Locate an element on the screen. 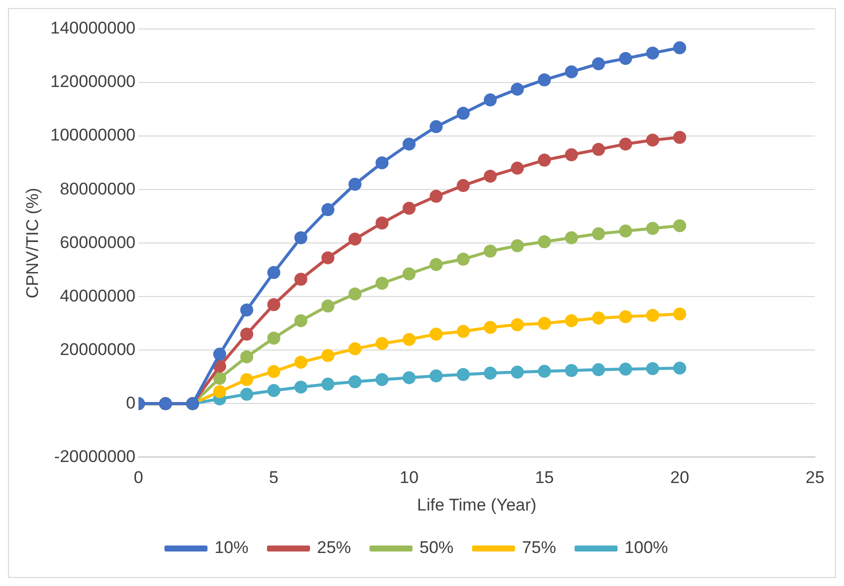 The image size is (844, 586). legend-label: 50% is located at coordinates (437, 548).